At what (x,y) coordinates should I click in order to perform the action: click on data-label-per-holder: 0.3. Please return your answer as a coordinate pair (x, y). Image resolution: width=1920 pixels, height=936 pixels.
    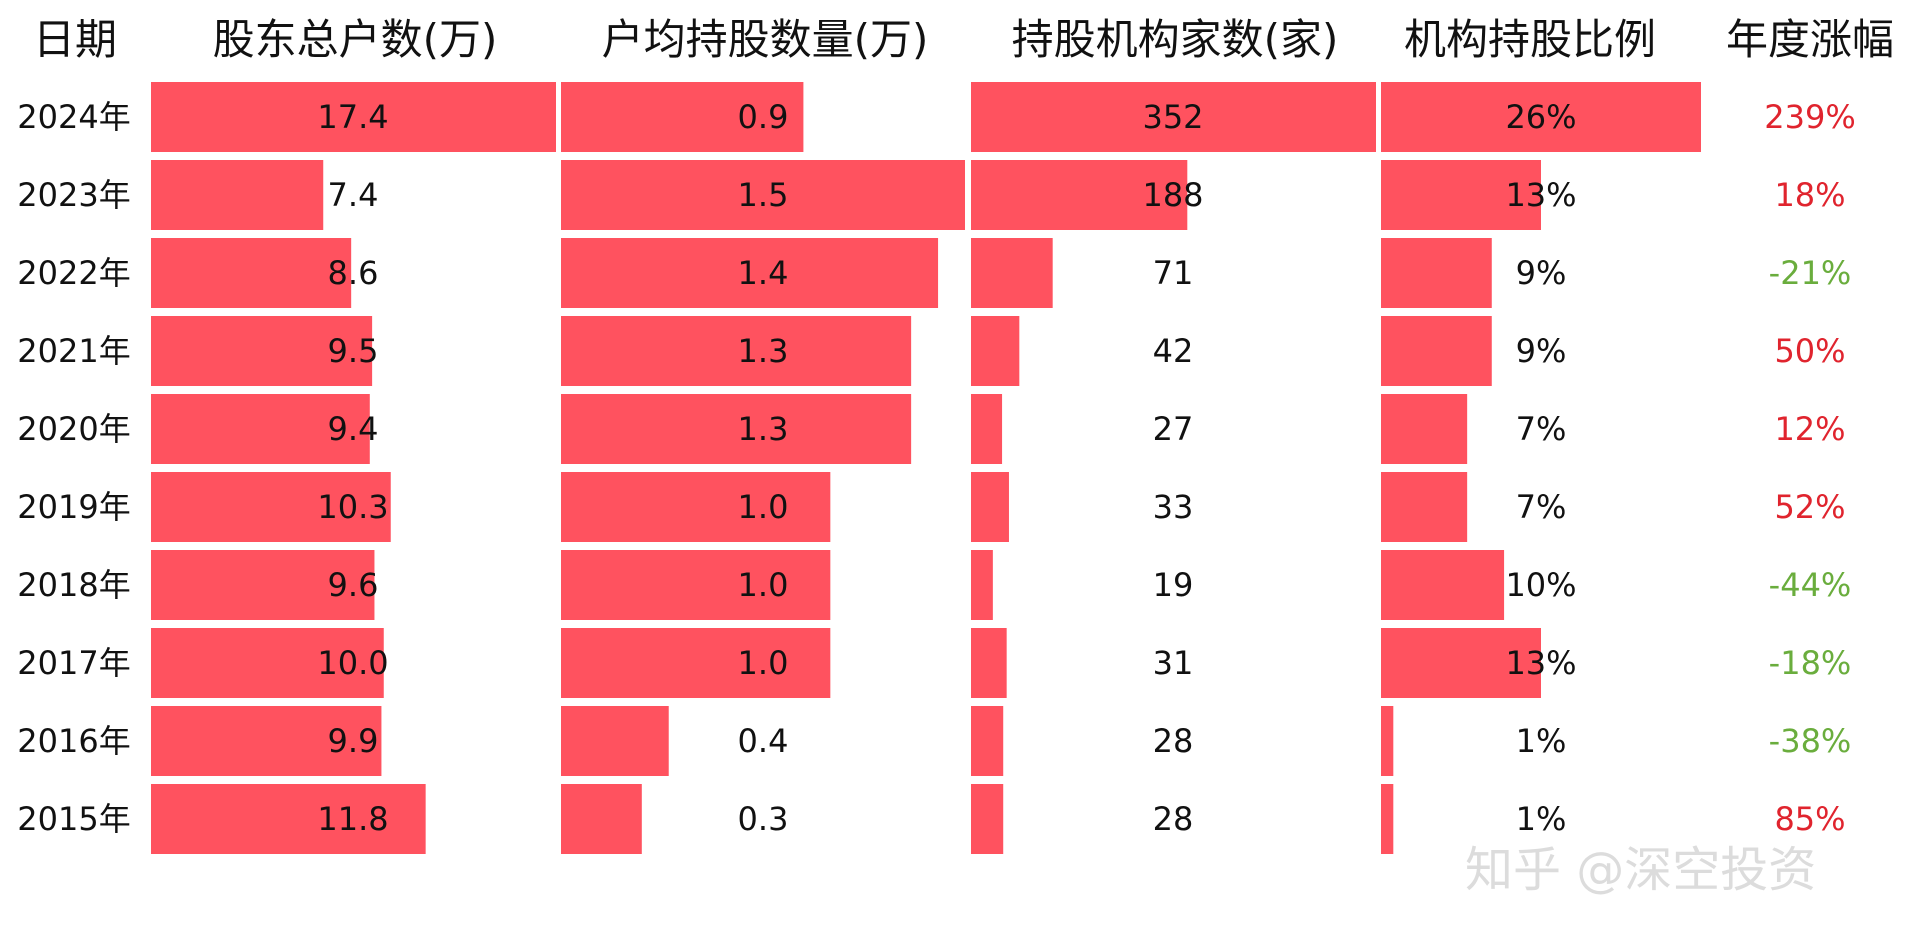
    Looking at the image, I should click on (763, 819).